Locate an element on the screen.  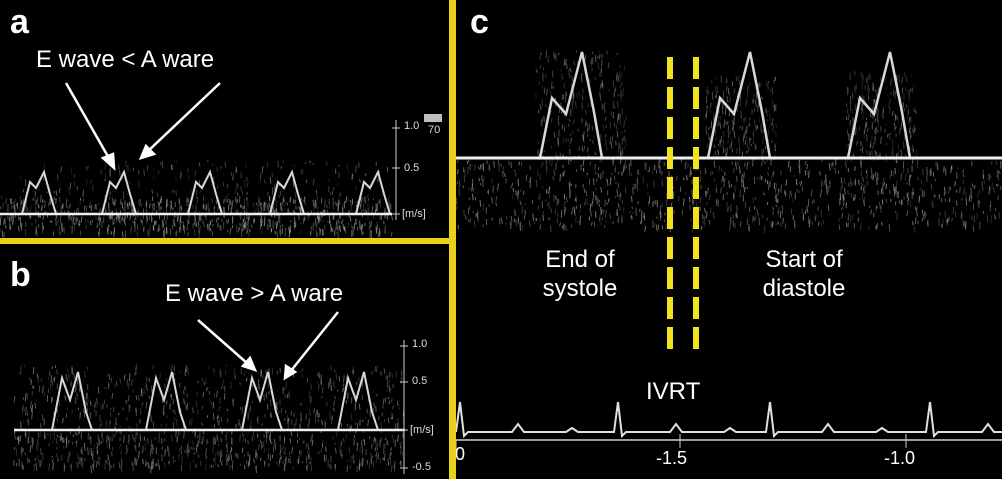
scale-label-unit-a: [m/s] is located at coordinates (414, 214).